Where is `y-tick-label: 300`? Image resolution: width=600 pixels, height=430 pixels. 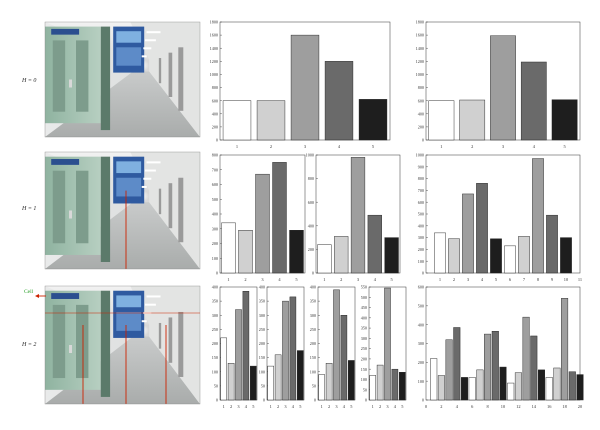 y-tick-label: 300 is located at coordinates (364, 338).